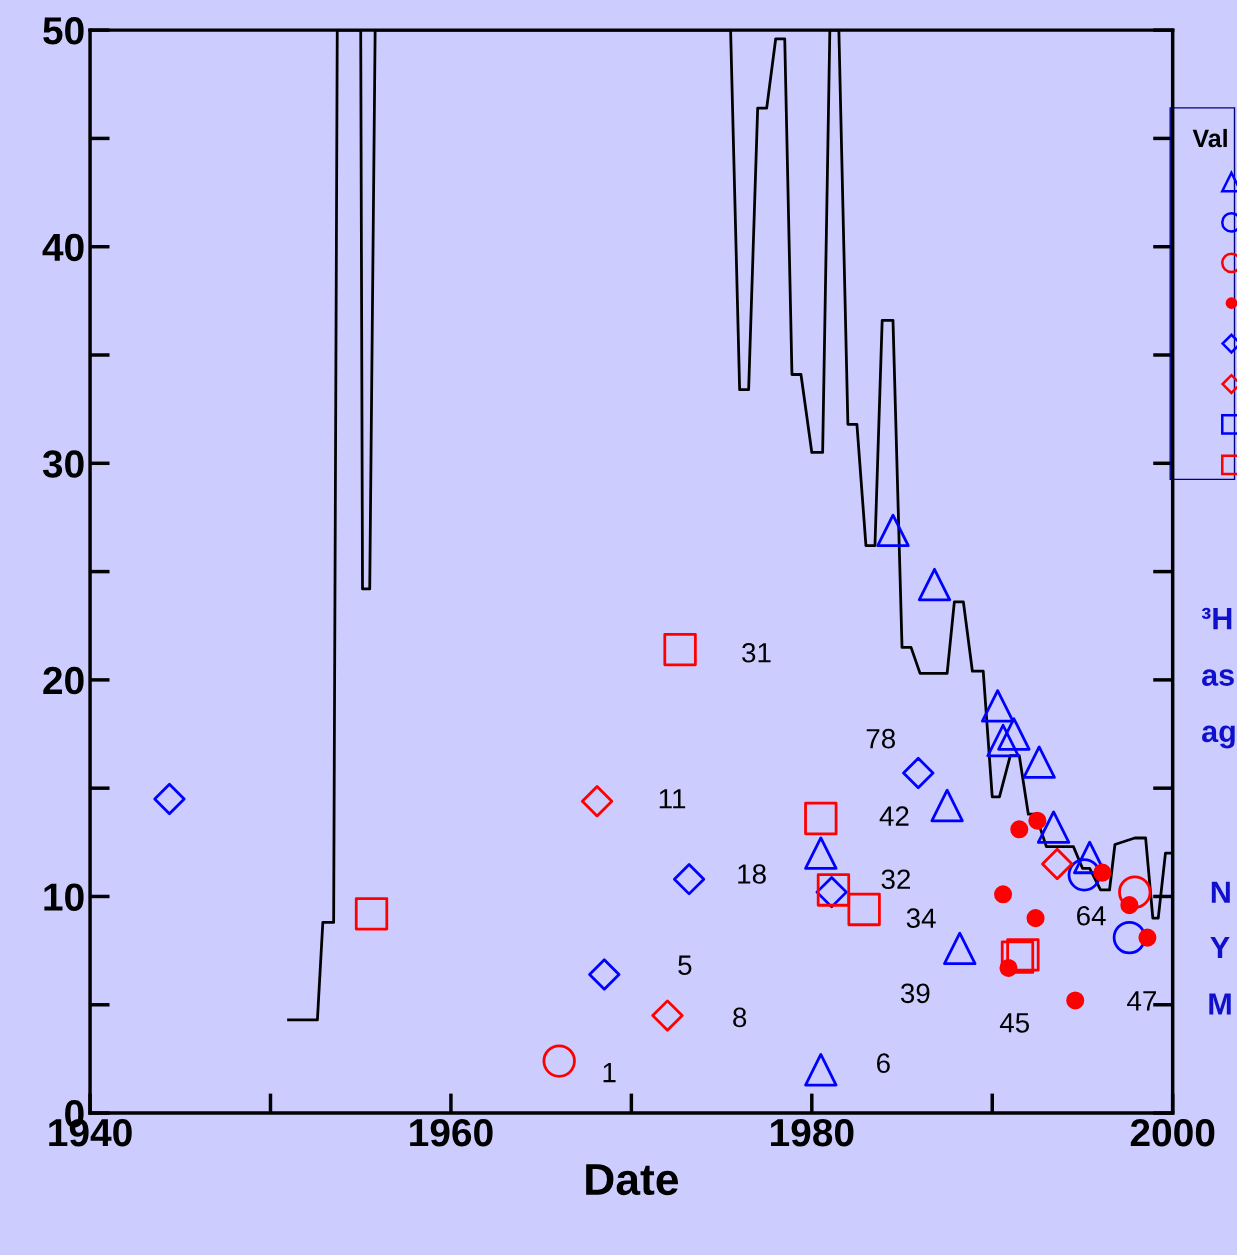  Describe the element at coordinates (894, 816) in the screenshot. I see `annotation: 42` at that location.